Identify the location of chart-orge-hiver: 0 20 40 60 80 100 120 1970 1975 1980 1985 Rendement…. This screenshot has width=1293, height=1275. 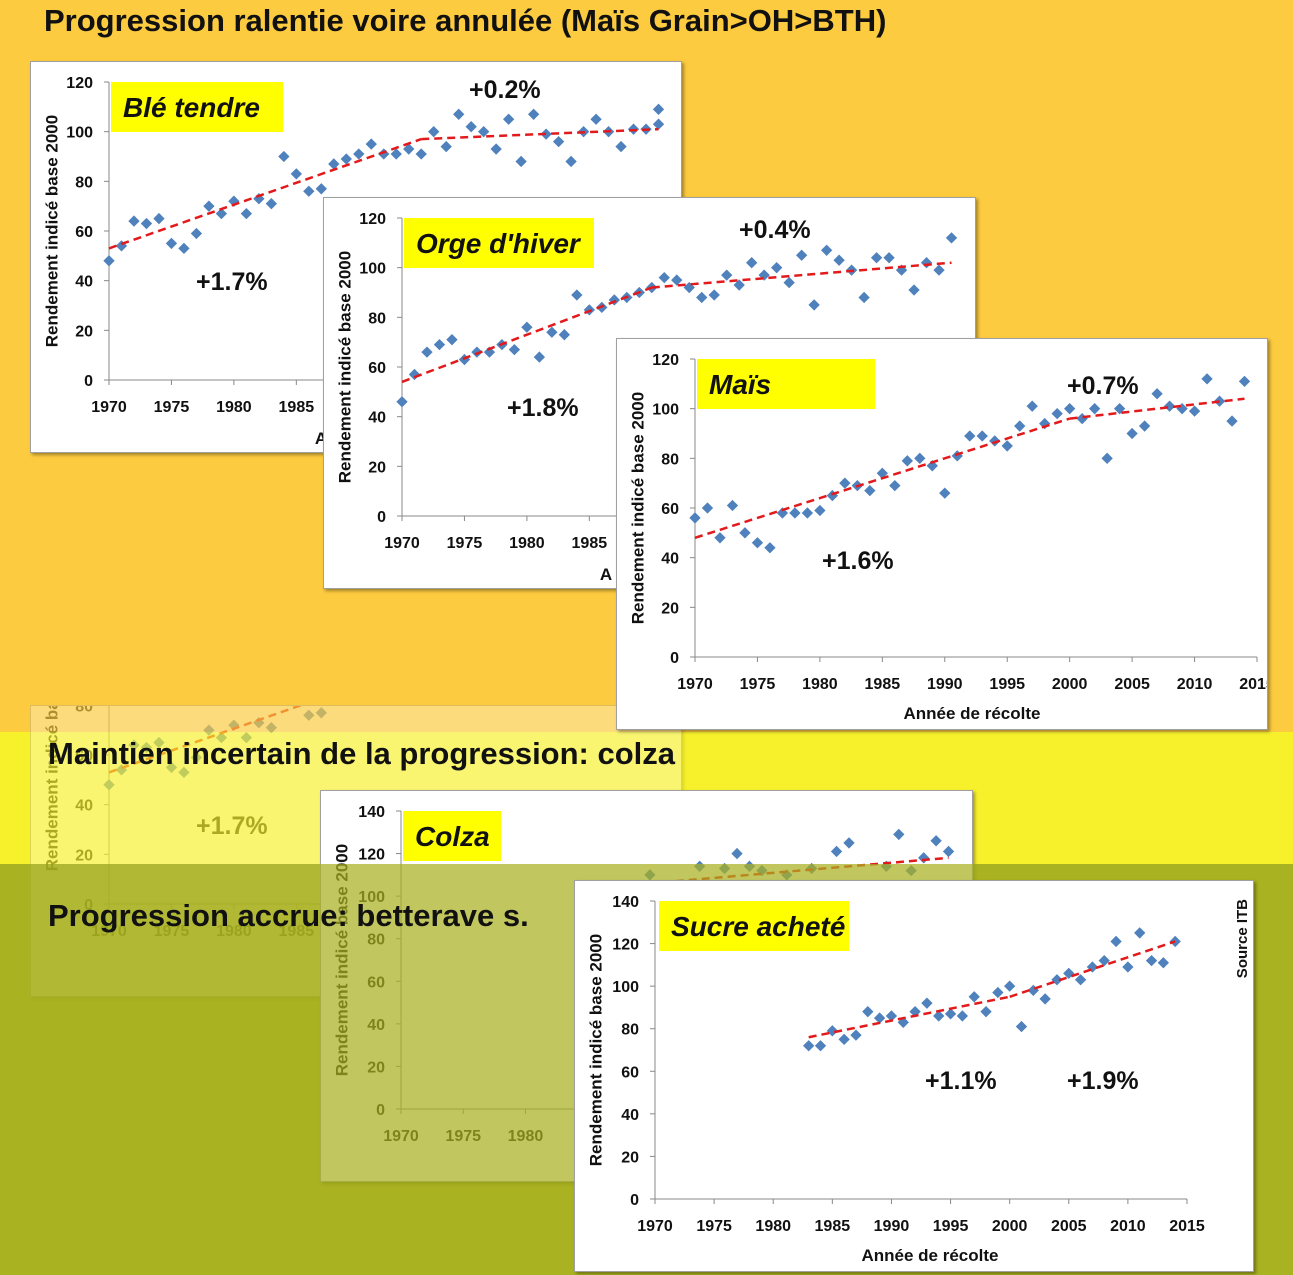
(649, 397).